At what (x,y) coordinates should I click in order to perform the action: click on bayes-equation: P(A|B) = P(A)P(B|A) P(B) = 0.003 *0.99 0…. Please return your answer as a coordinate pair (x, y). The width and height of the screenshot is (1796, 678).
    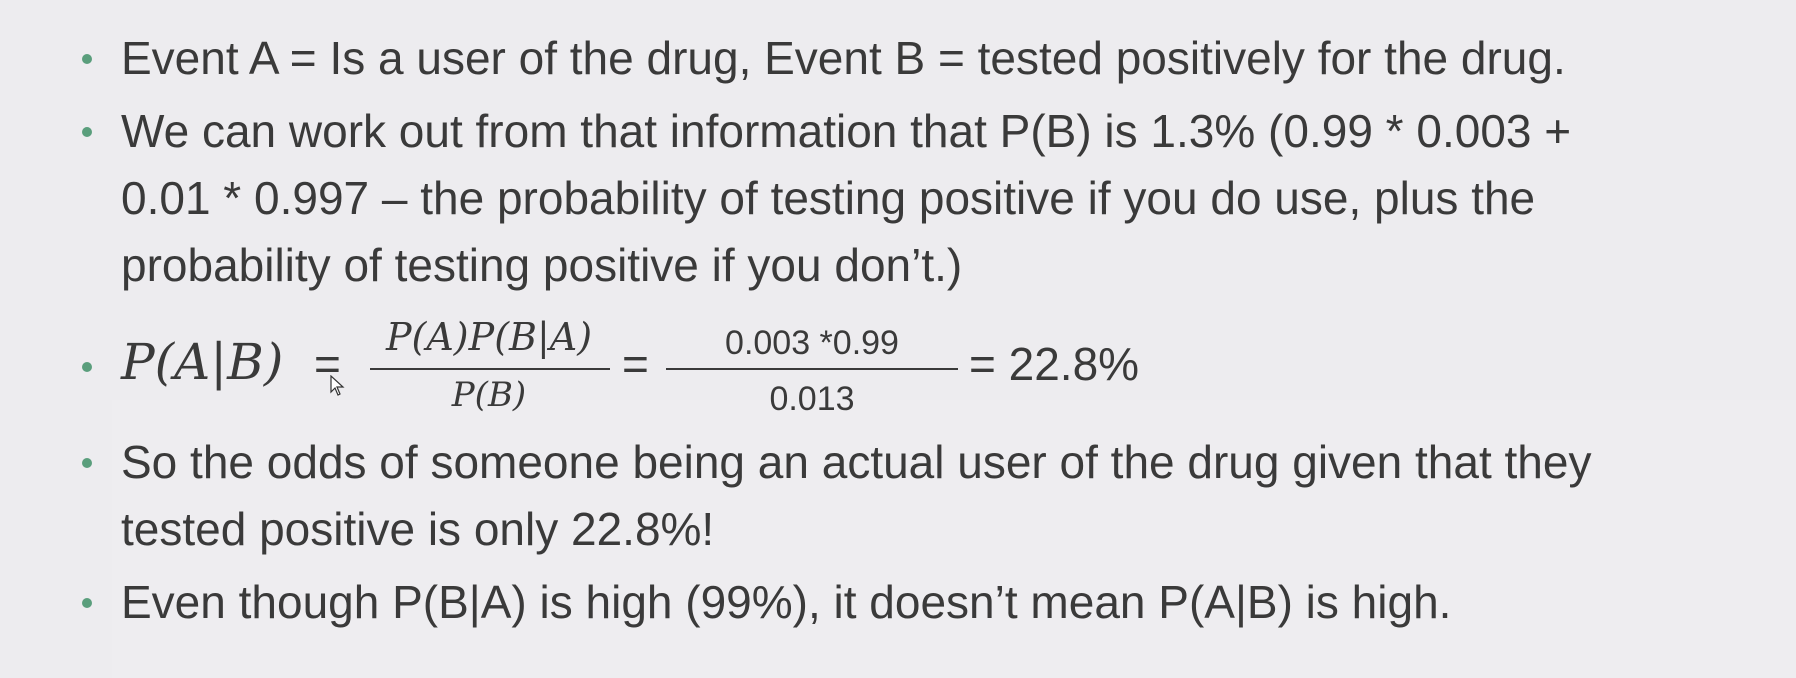
    Looking at the image, I should click on (610, 369).